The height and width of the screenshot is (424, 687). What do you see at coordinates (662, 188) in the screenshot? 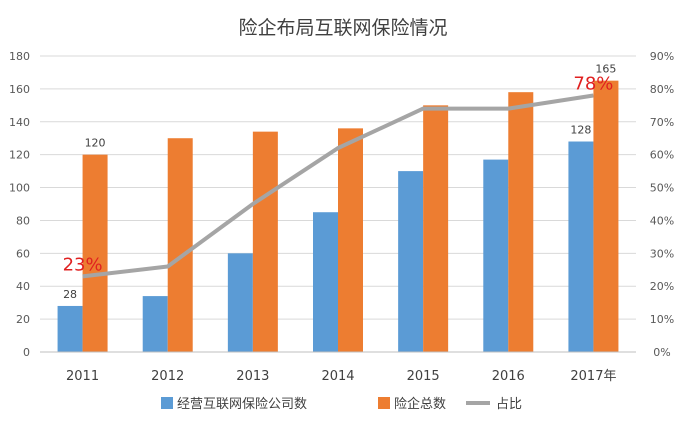
I see `y-right-tick-label: 50%` at bounding box center [662, 188].